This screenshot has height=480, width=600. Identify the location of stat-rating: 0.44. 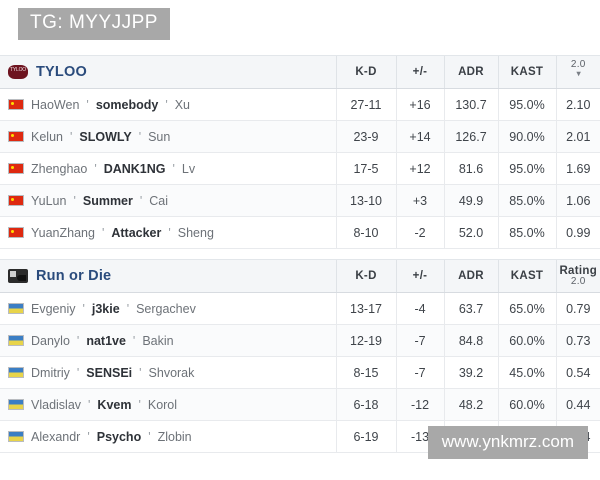
(577, 404).